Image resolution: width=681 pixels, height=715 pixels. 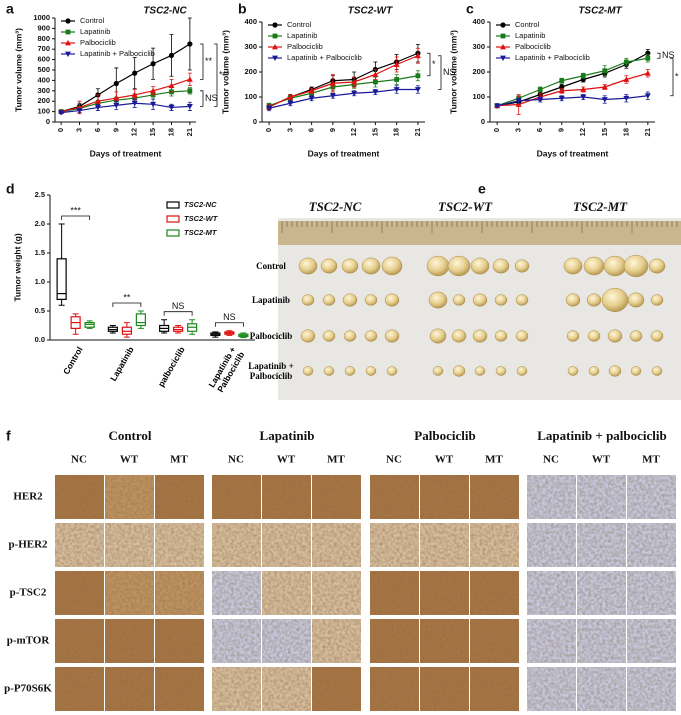 What do you see at coordinates (299, 24) in the screenshot?
I see `legend-label: Control` at bounding box center [299, 24].